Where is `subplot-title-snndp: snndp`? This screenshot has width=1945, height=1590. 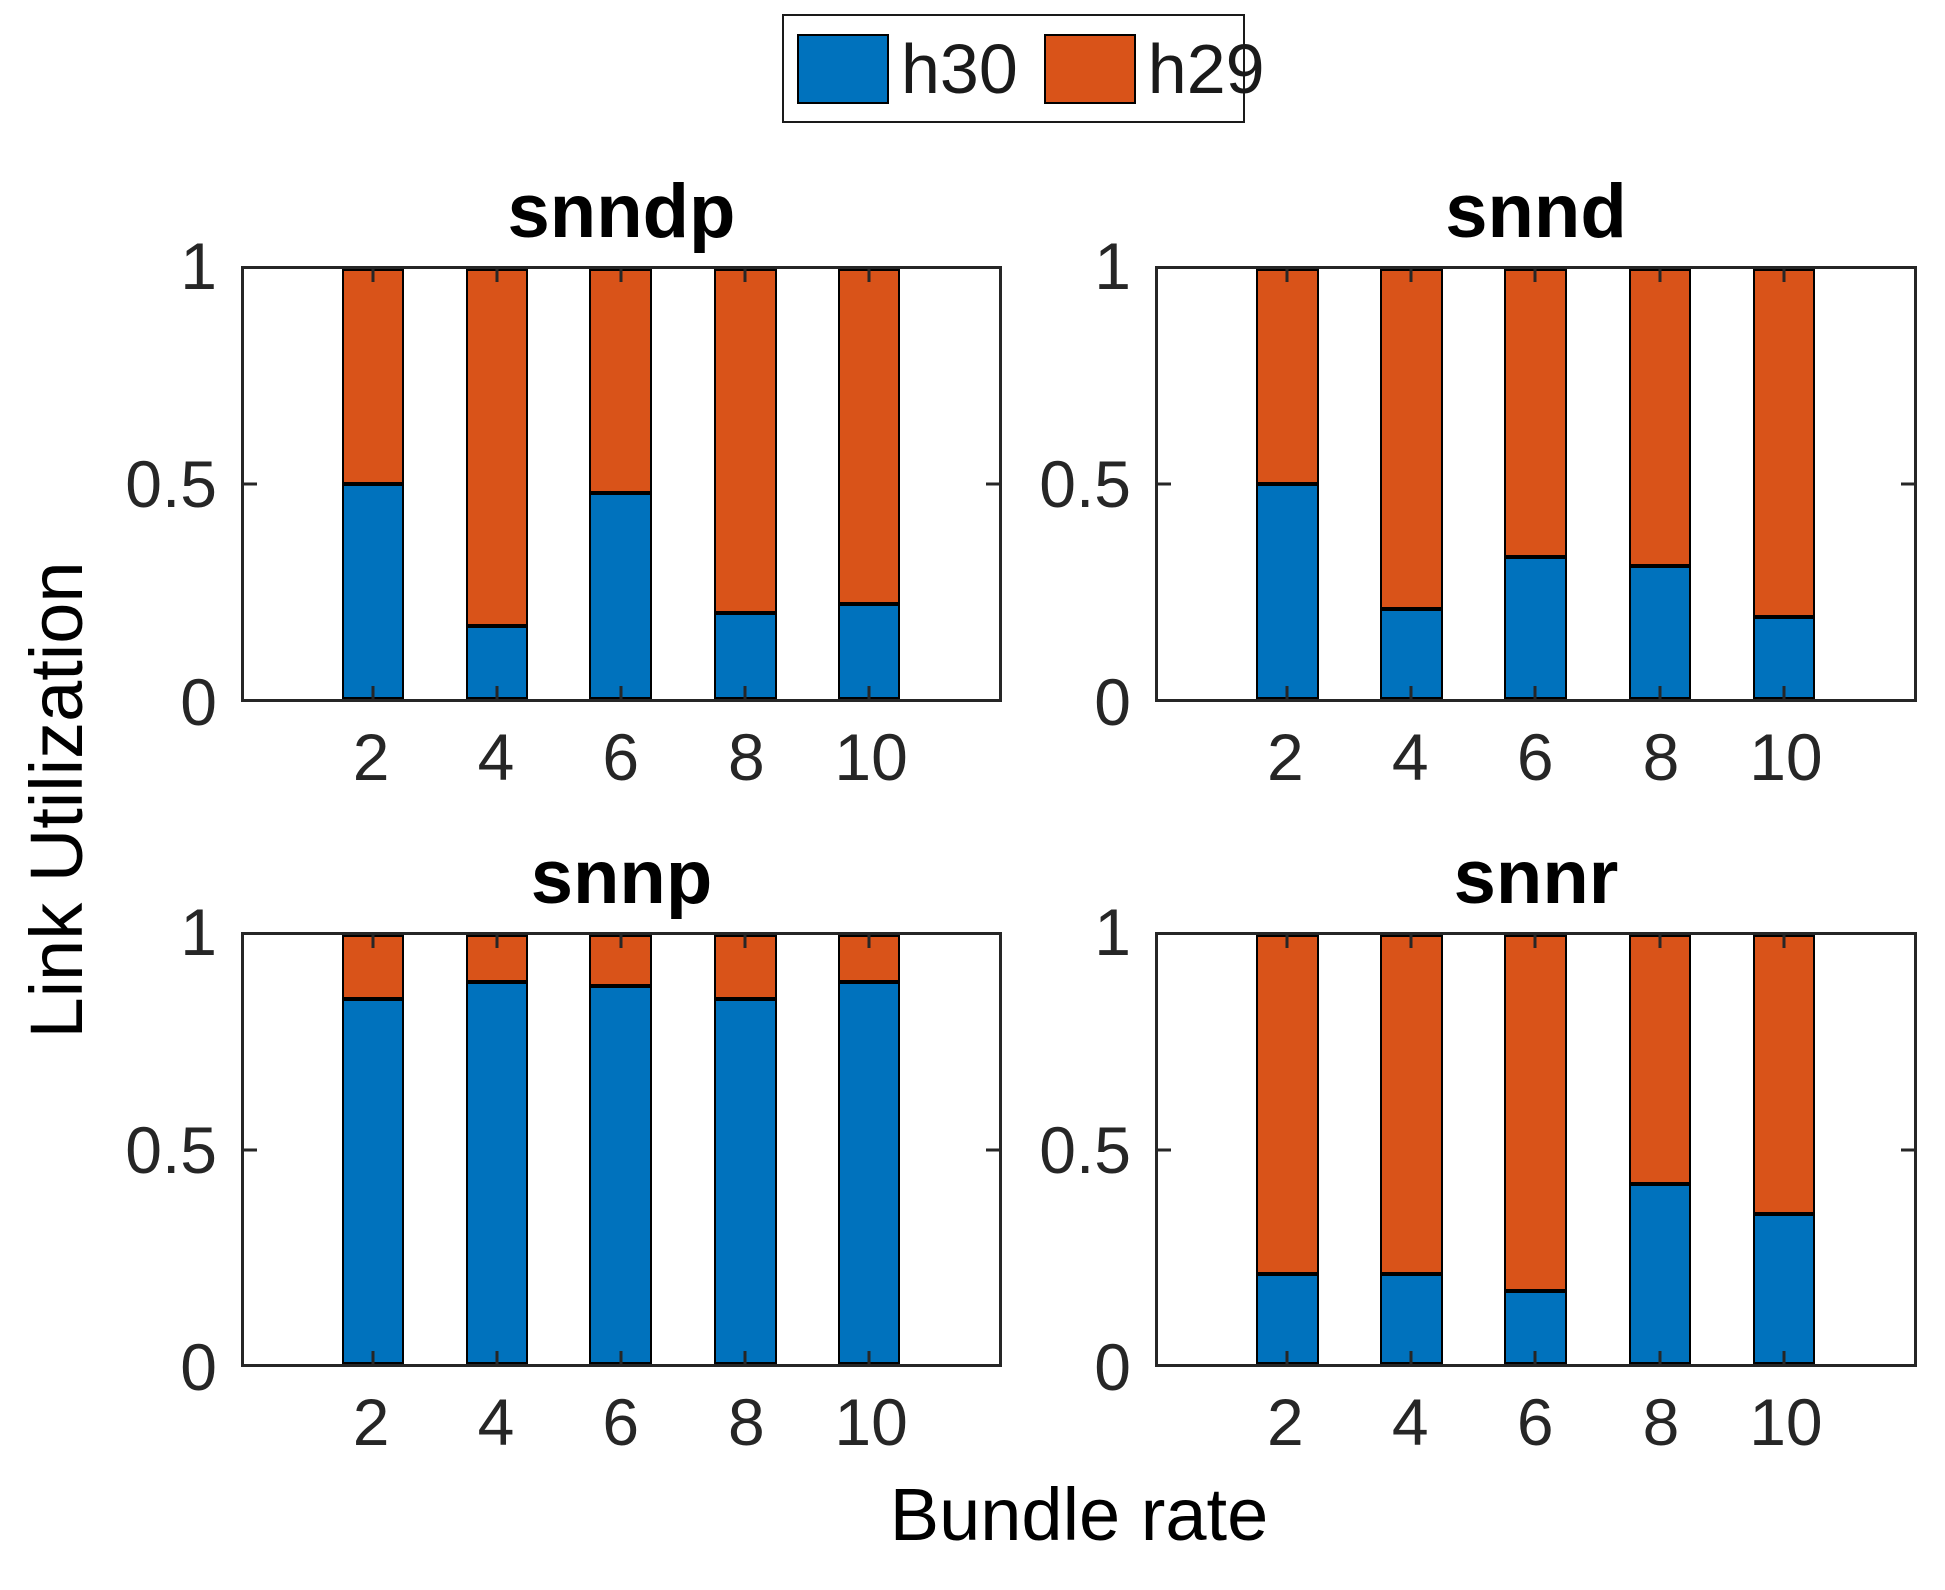 subplot-title-snndp: snndp is located at coordinates (621, 211).